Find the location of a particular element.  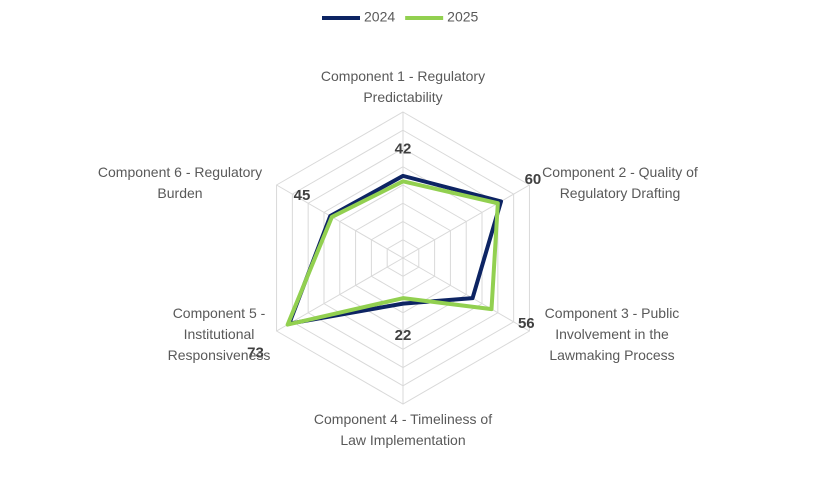

category-label: Component 1 - Regulatory Predictability is located at coordinates (403, 86).